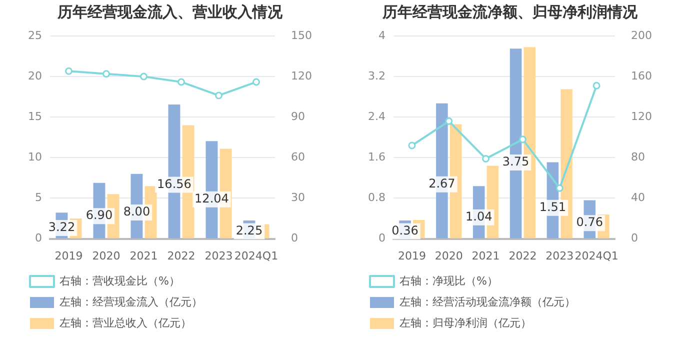  I want to click on y-tick-label: 3.2, so click(377, 75).